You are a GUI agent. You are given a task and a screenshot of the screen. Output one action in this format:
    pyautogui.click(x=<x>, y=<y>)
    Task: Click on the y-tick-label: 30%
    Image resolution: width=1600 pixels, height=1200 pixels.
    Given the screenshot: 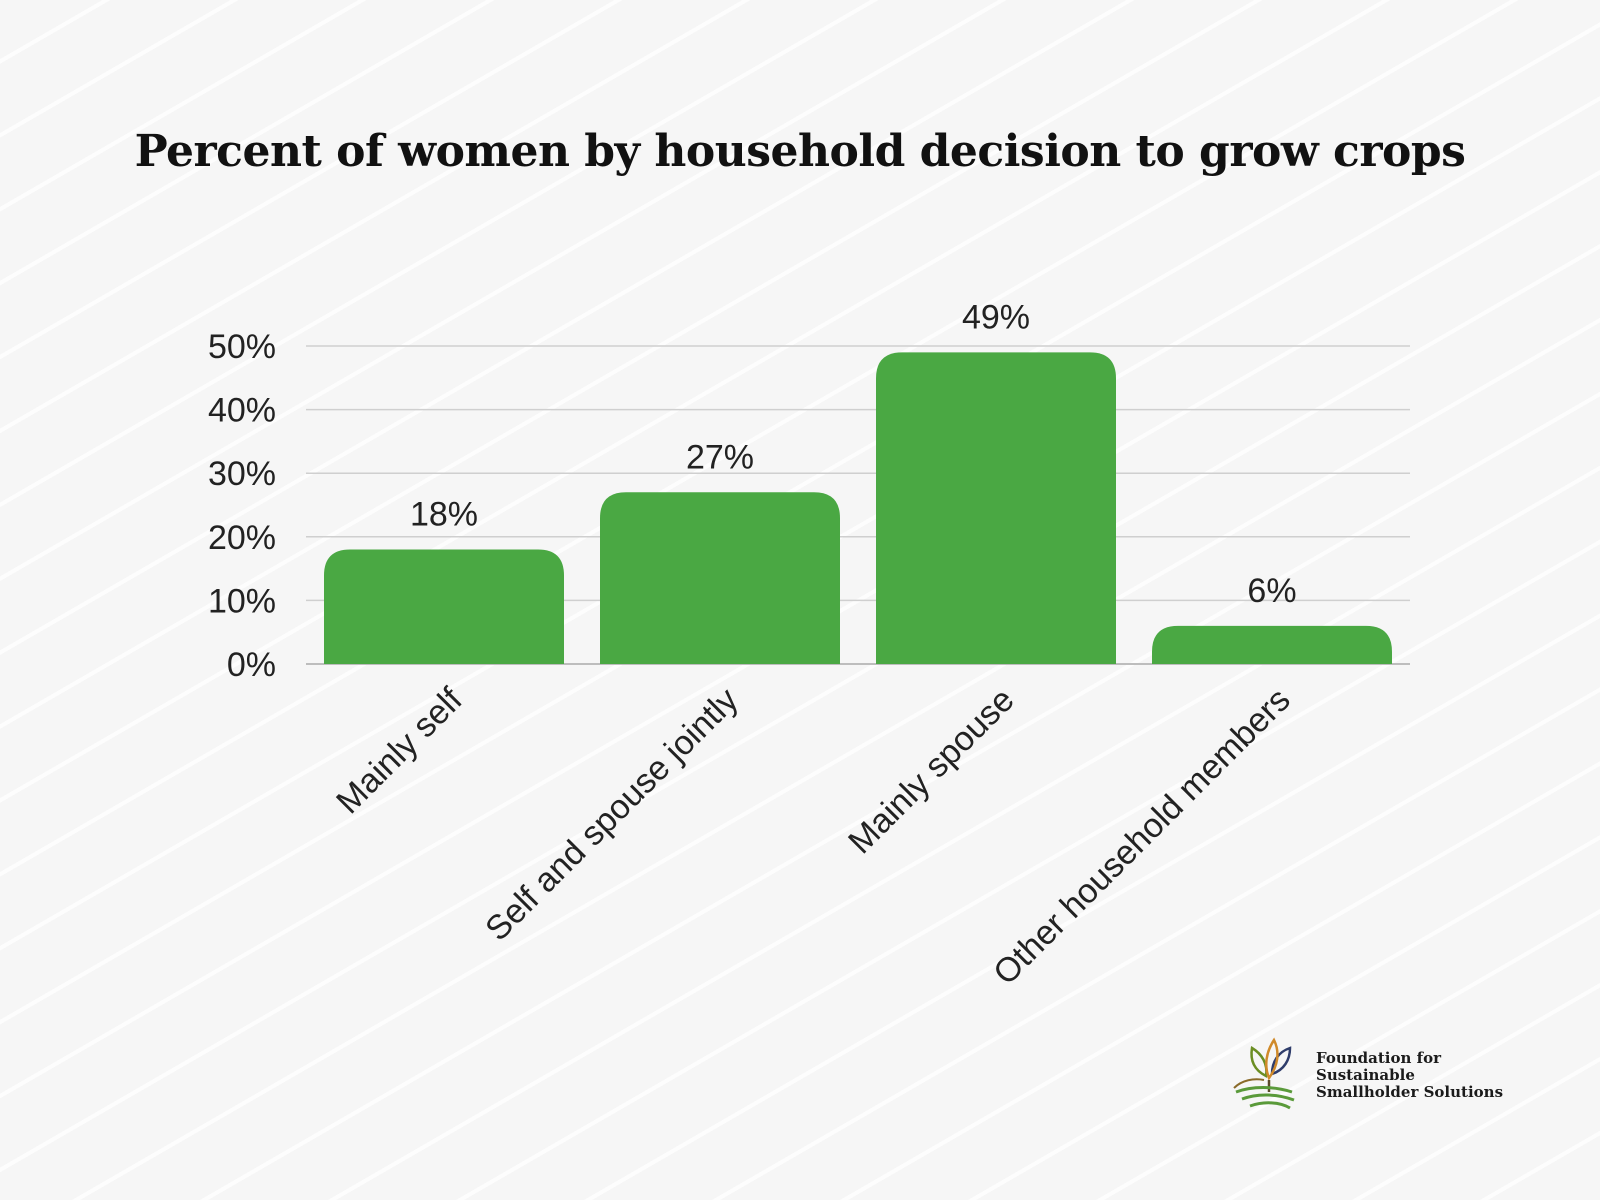 What is the action you would take?
    pyautogui.click(x=242, y=474)
    